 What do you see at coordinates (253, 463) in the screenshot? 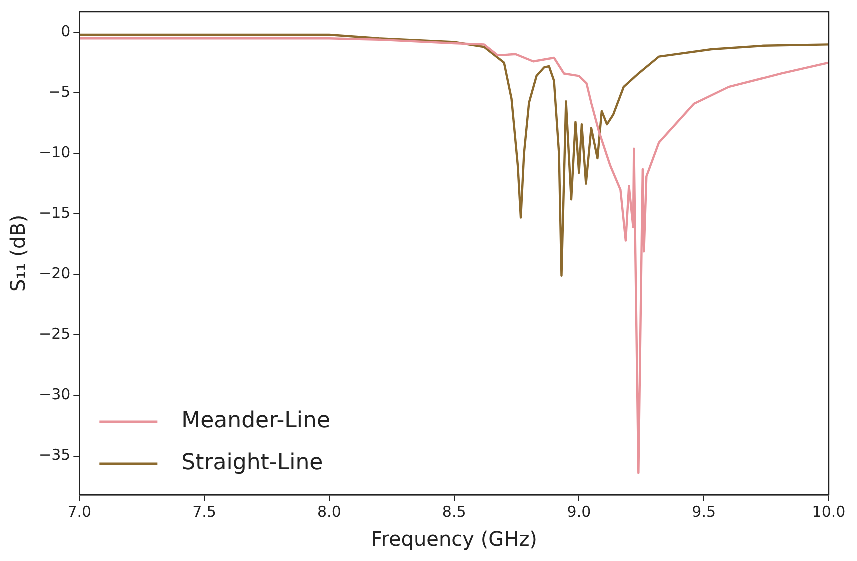
I see `legend-label: Straight-Line` at bounding box center [253, 463].